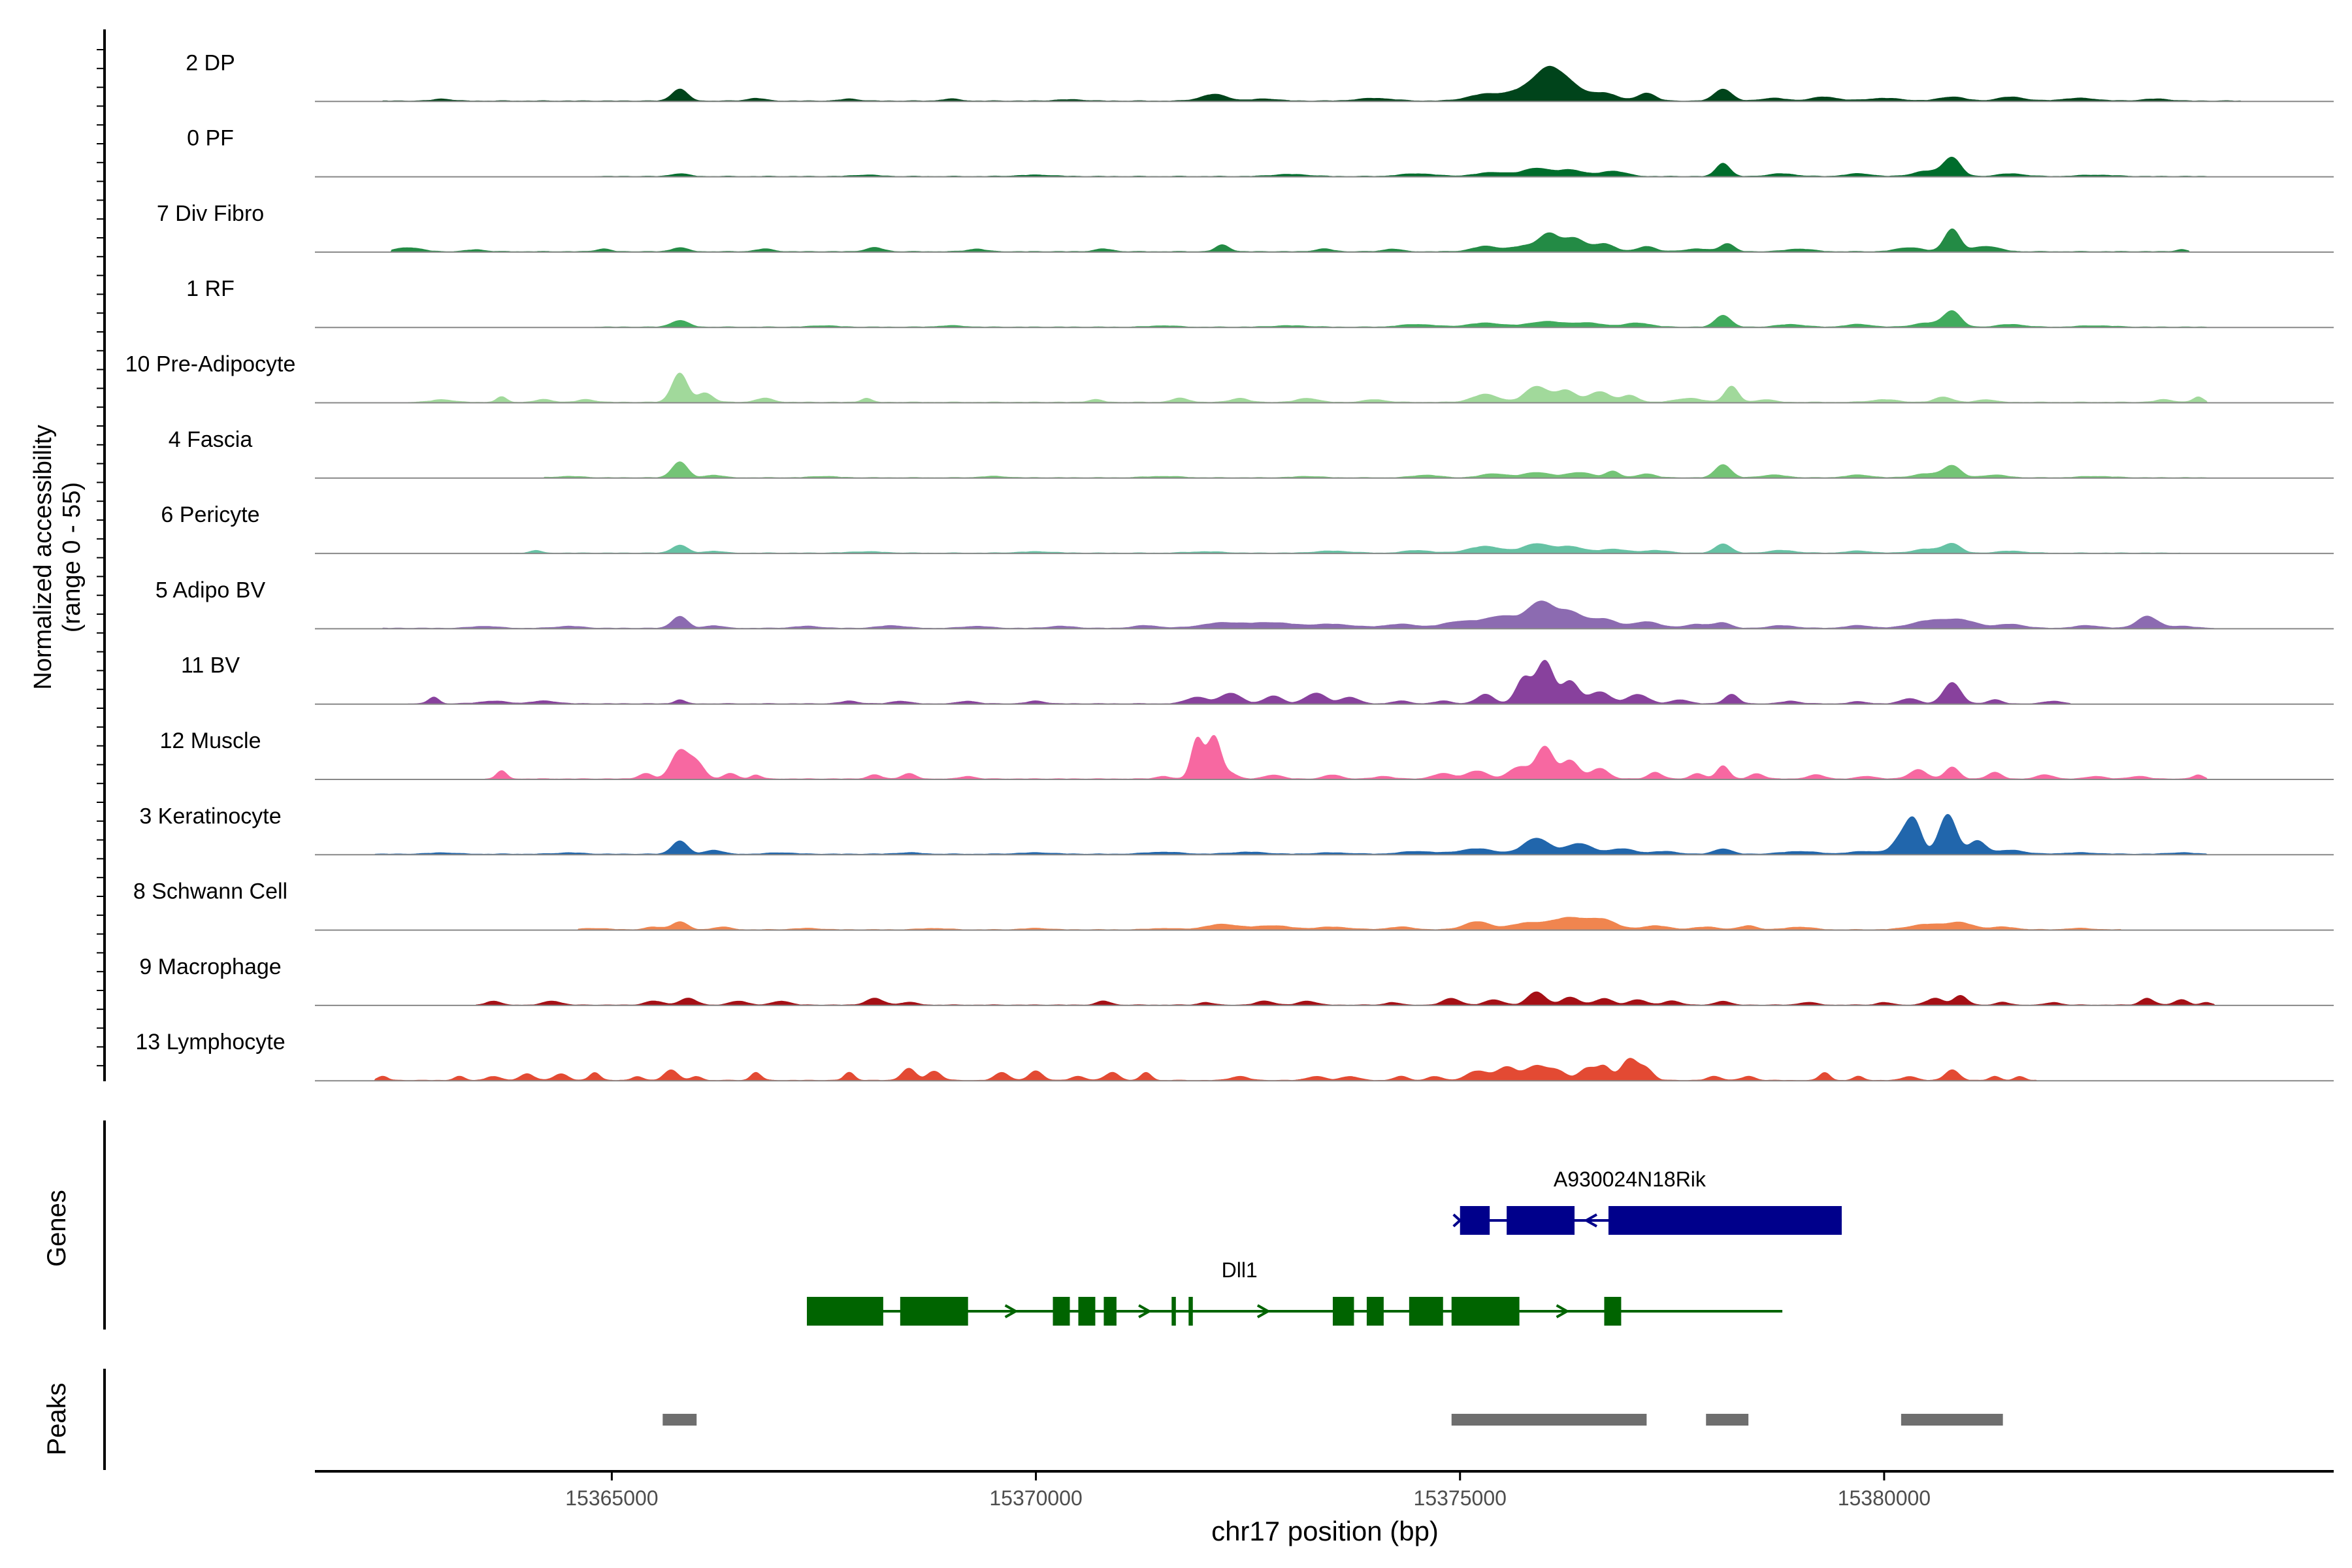 This screenshot has width=2352, height=1568. Describe the element at coordinates (210, 665) in the screenshot. I see `track-label: 11 BV` at that location.